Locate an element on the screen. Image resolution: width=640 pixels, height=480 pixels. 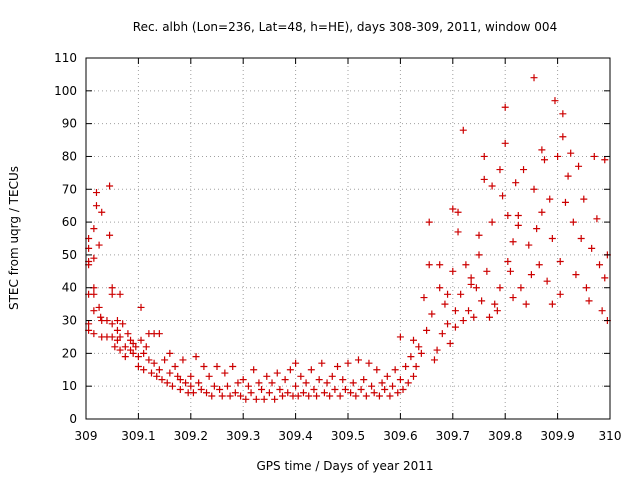
y-tick-label: 20 is located at coordinates (69, 353).